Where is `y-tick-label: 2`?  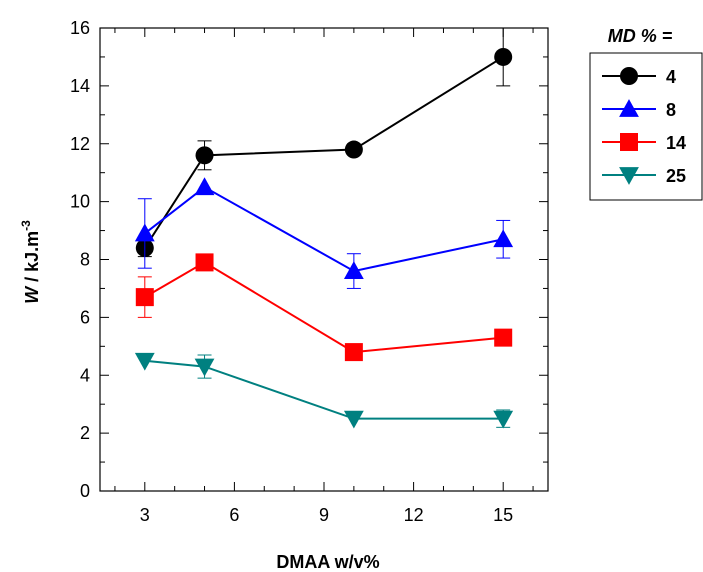
y-tick-label: 2 is located at coordinates (85, 433).